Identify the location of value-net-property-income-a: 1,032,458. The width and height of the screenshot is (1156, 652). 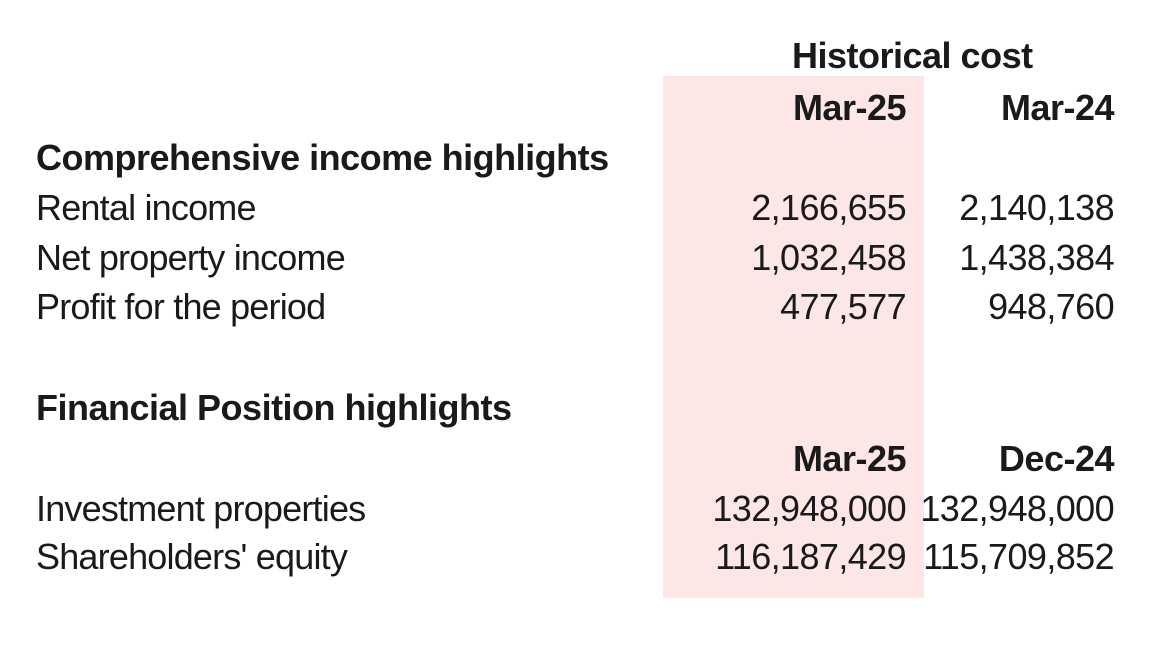
(828, 257).